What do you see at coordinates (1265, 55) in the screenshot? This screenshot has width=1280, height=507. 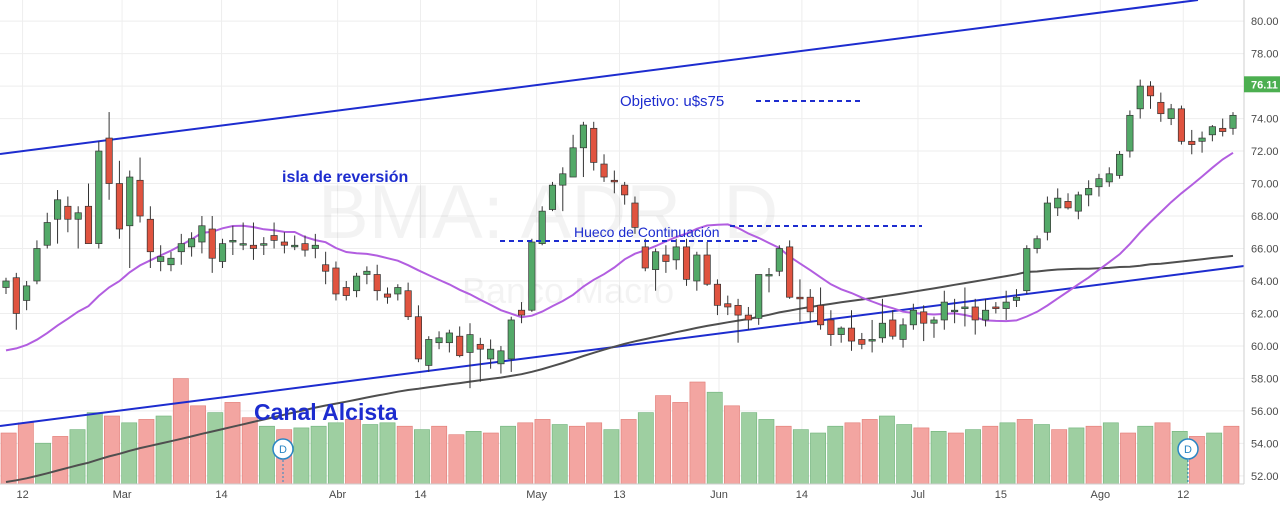 I see `price-tick-label: 78.00` at bounding box center [1265, 55].